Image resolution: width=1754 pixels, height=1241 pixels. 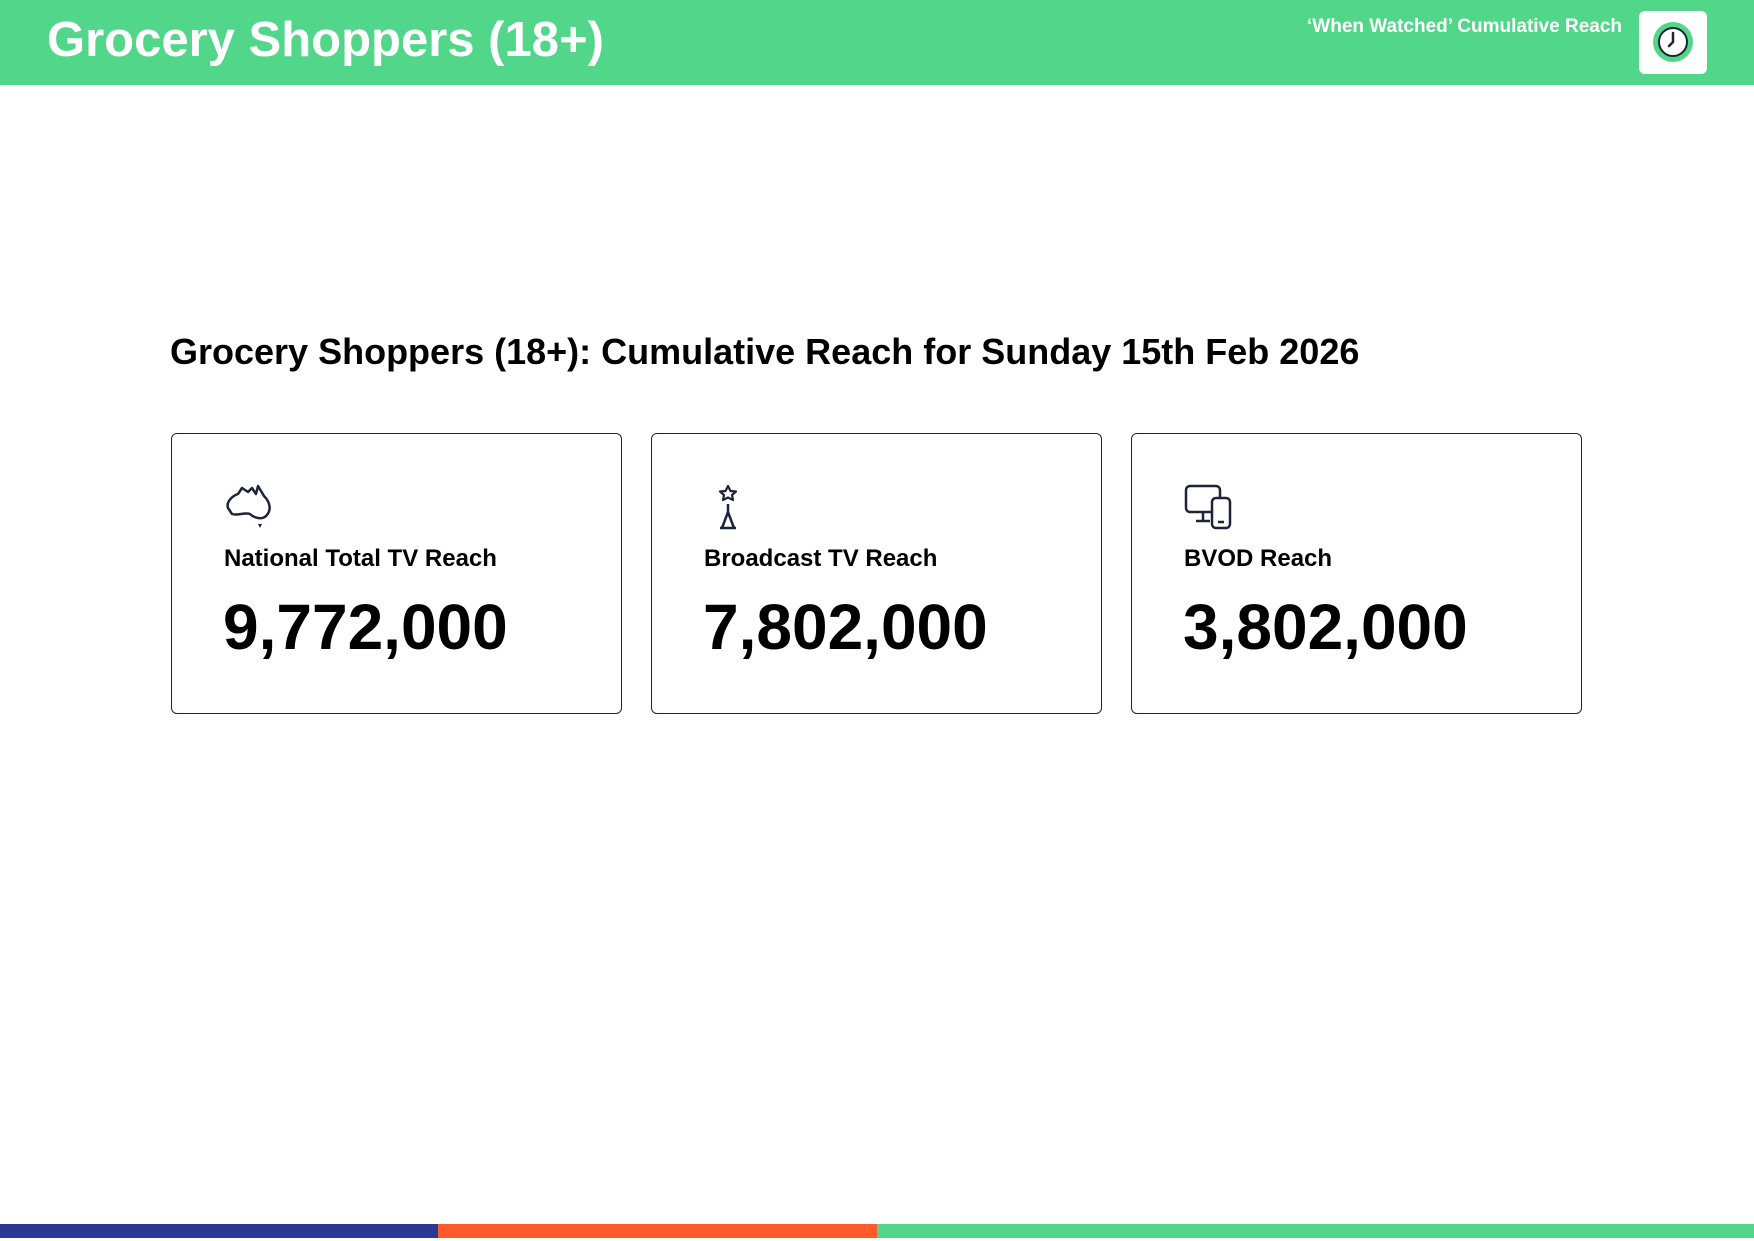 I want to click on reach-card: BVOD Reach 3,802,000, so click(x=1356, y=573).